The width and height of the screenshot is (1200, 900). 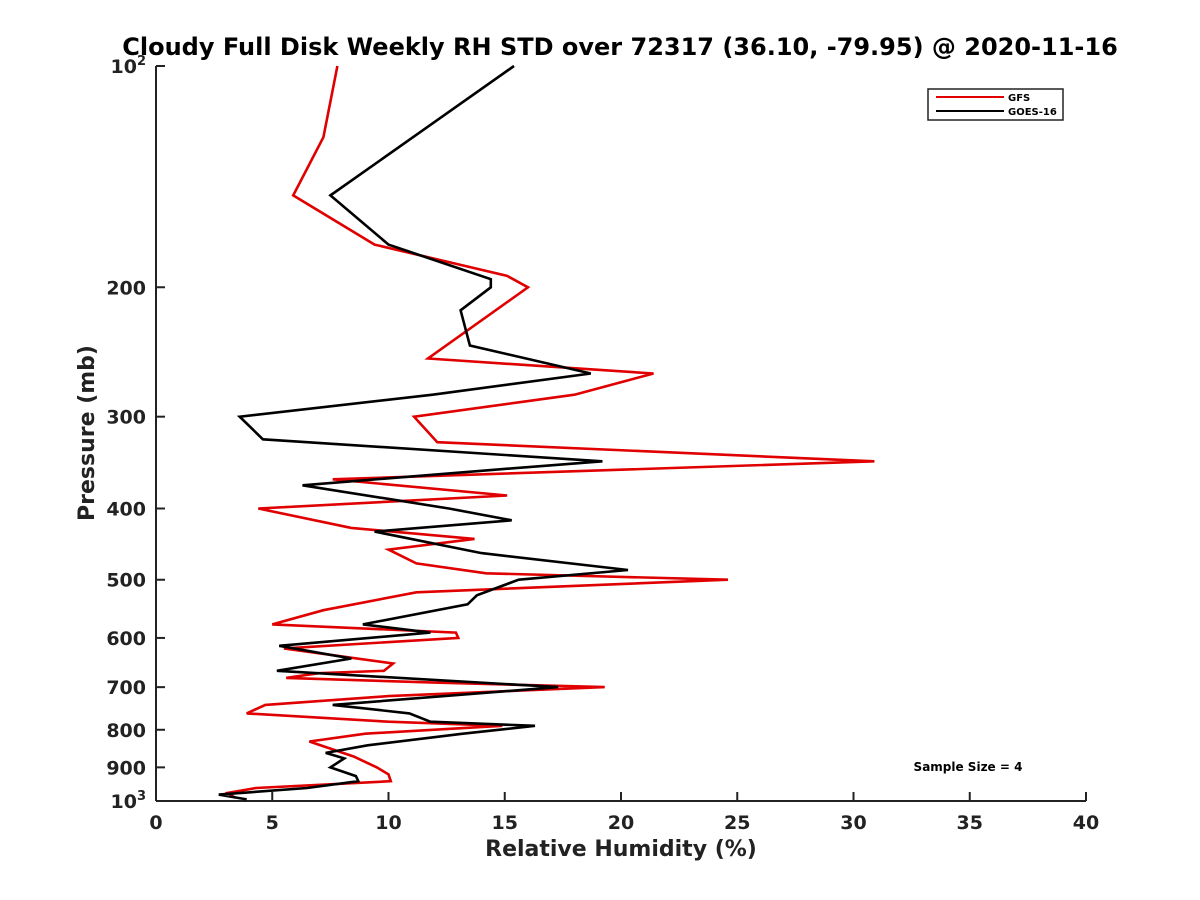 What do you see at coordinates (126, 418) in the screenshot?
I see `y-tick-label: 300` at bounding box center [126, 418].